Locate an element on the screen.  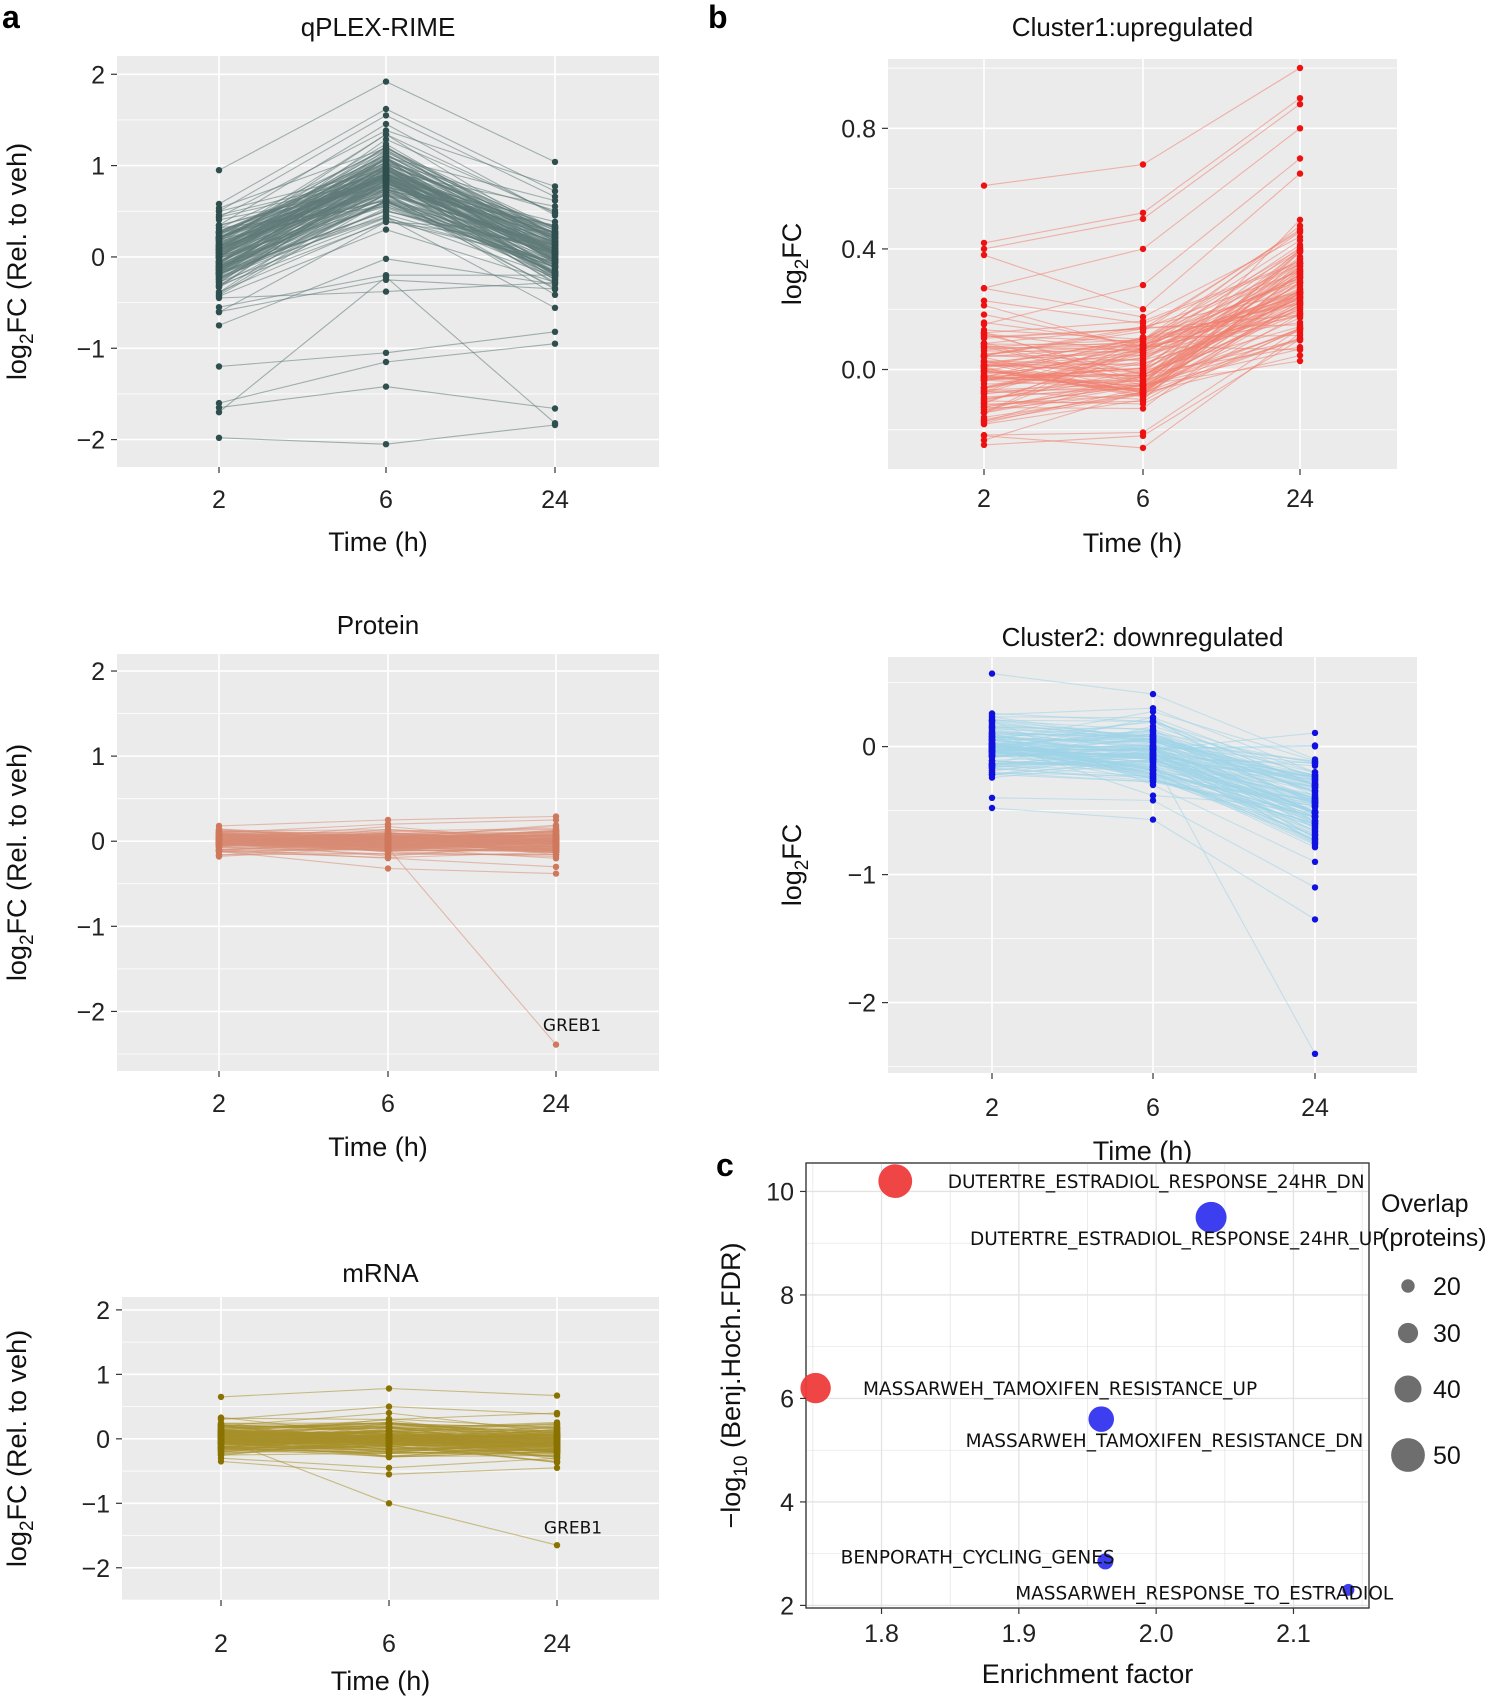
y-tick-label: 1 is located at coordinates (98, 167).